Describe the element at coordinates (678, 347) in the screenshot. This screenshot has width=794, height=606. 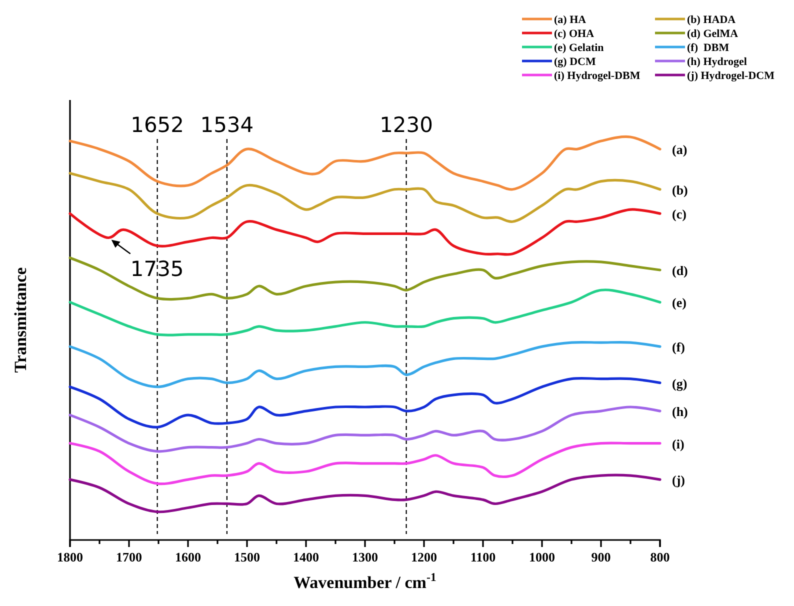
I see `text: (f)` at that location.